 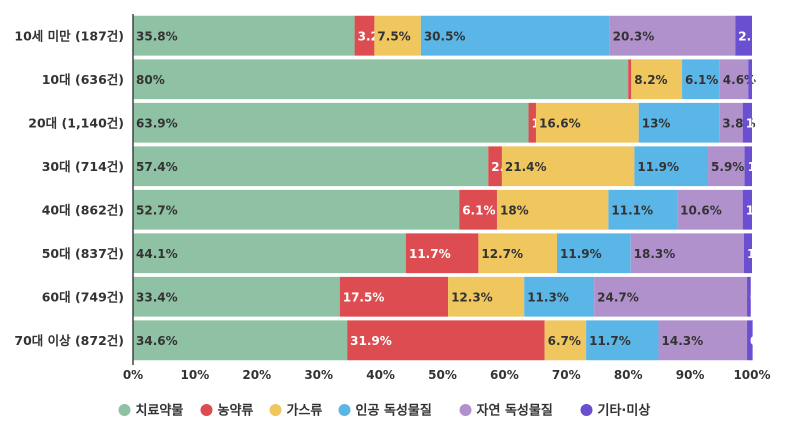 I want to click on data-label: 35.8%, so click(x=157, y=36).